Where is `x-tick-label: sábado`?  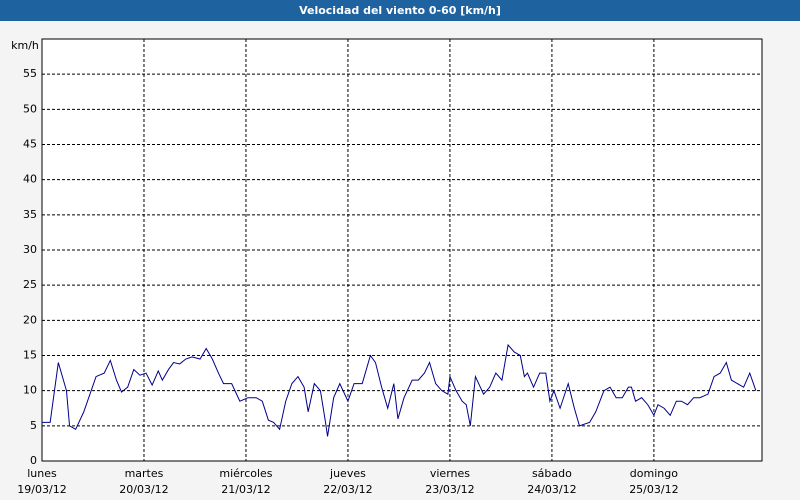
x-tick-label: sábado is located at coordinates (552, 473).